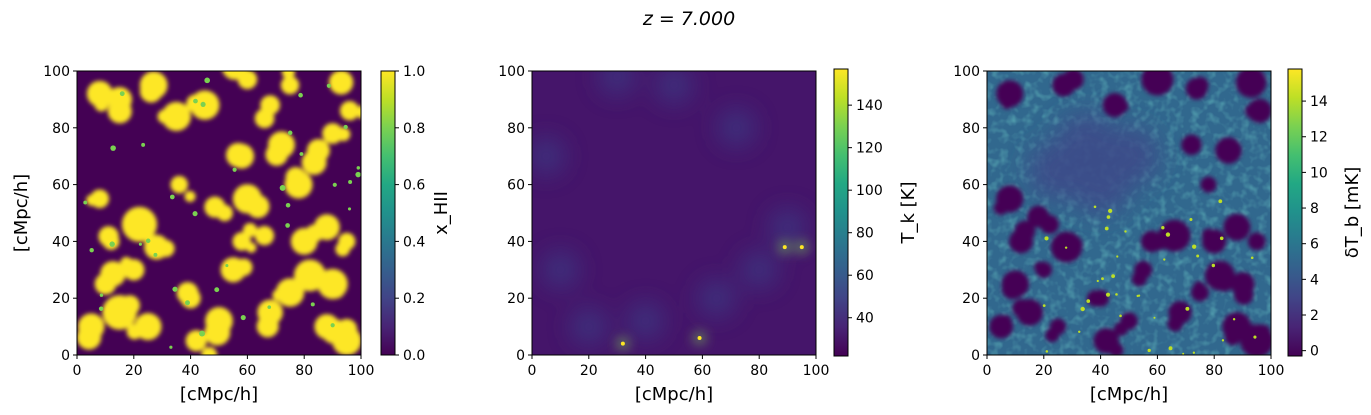 This screenshot has width=1371, height=415. Describe the element at coordinates (869, 106) in the screenshot. I see `colorbar-tick-label: 140` at that location.